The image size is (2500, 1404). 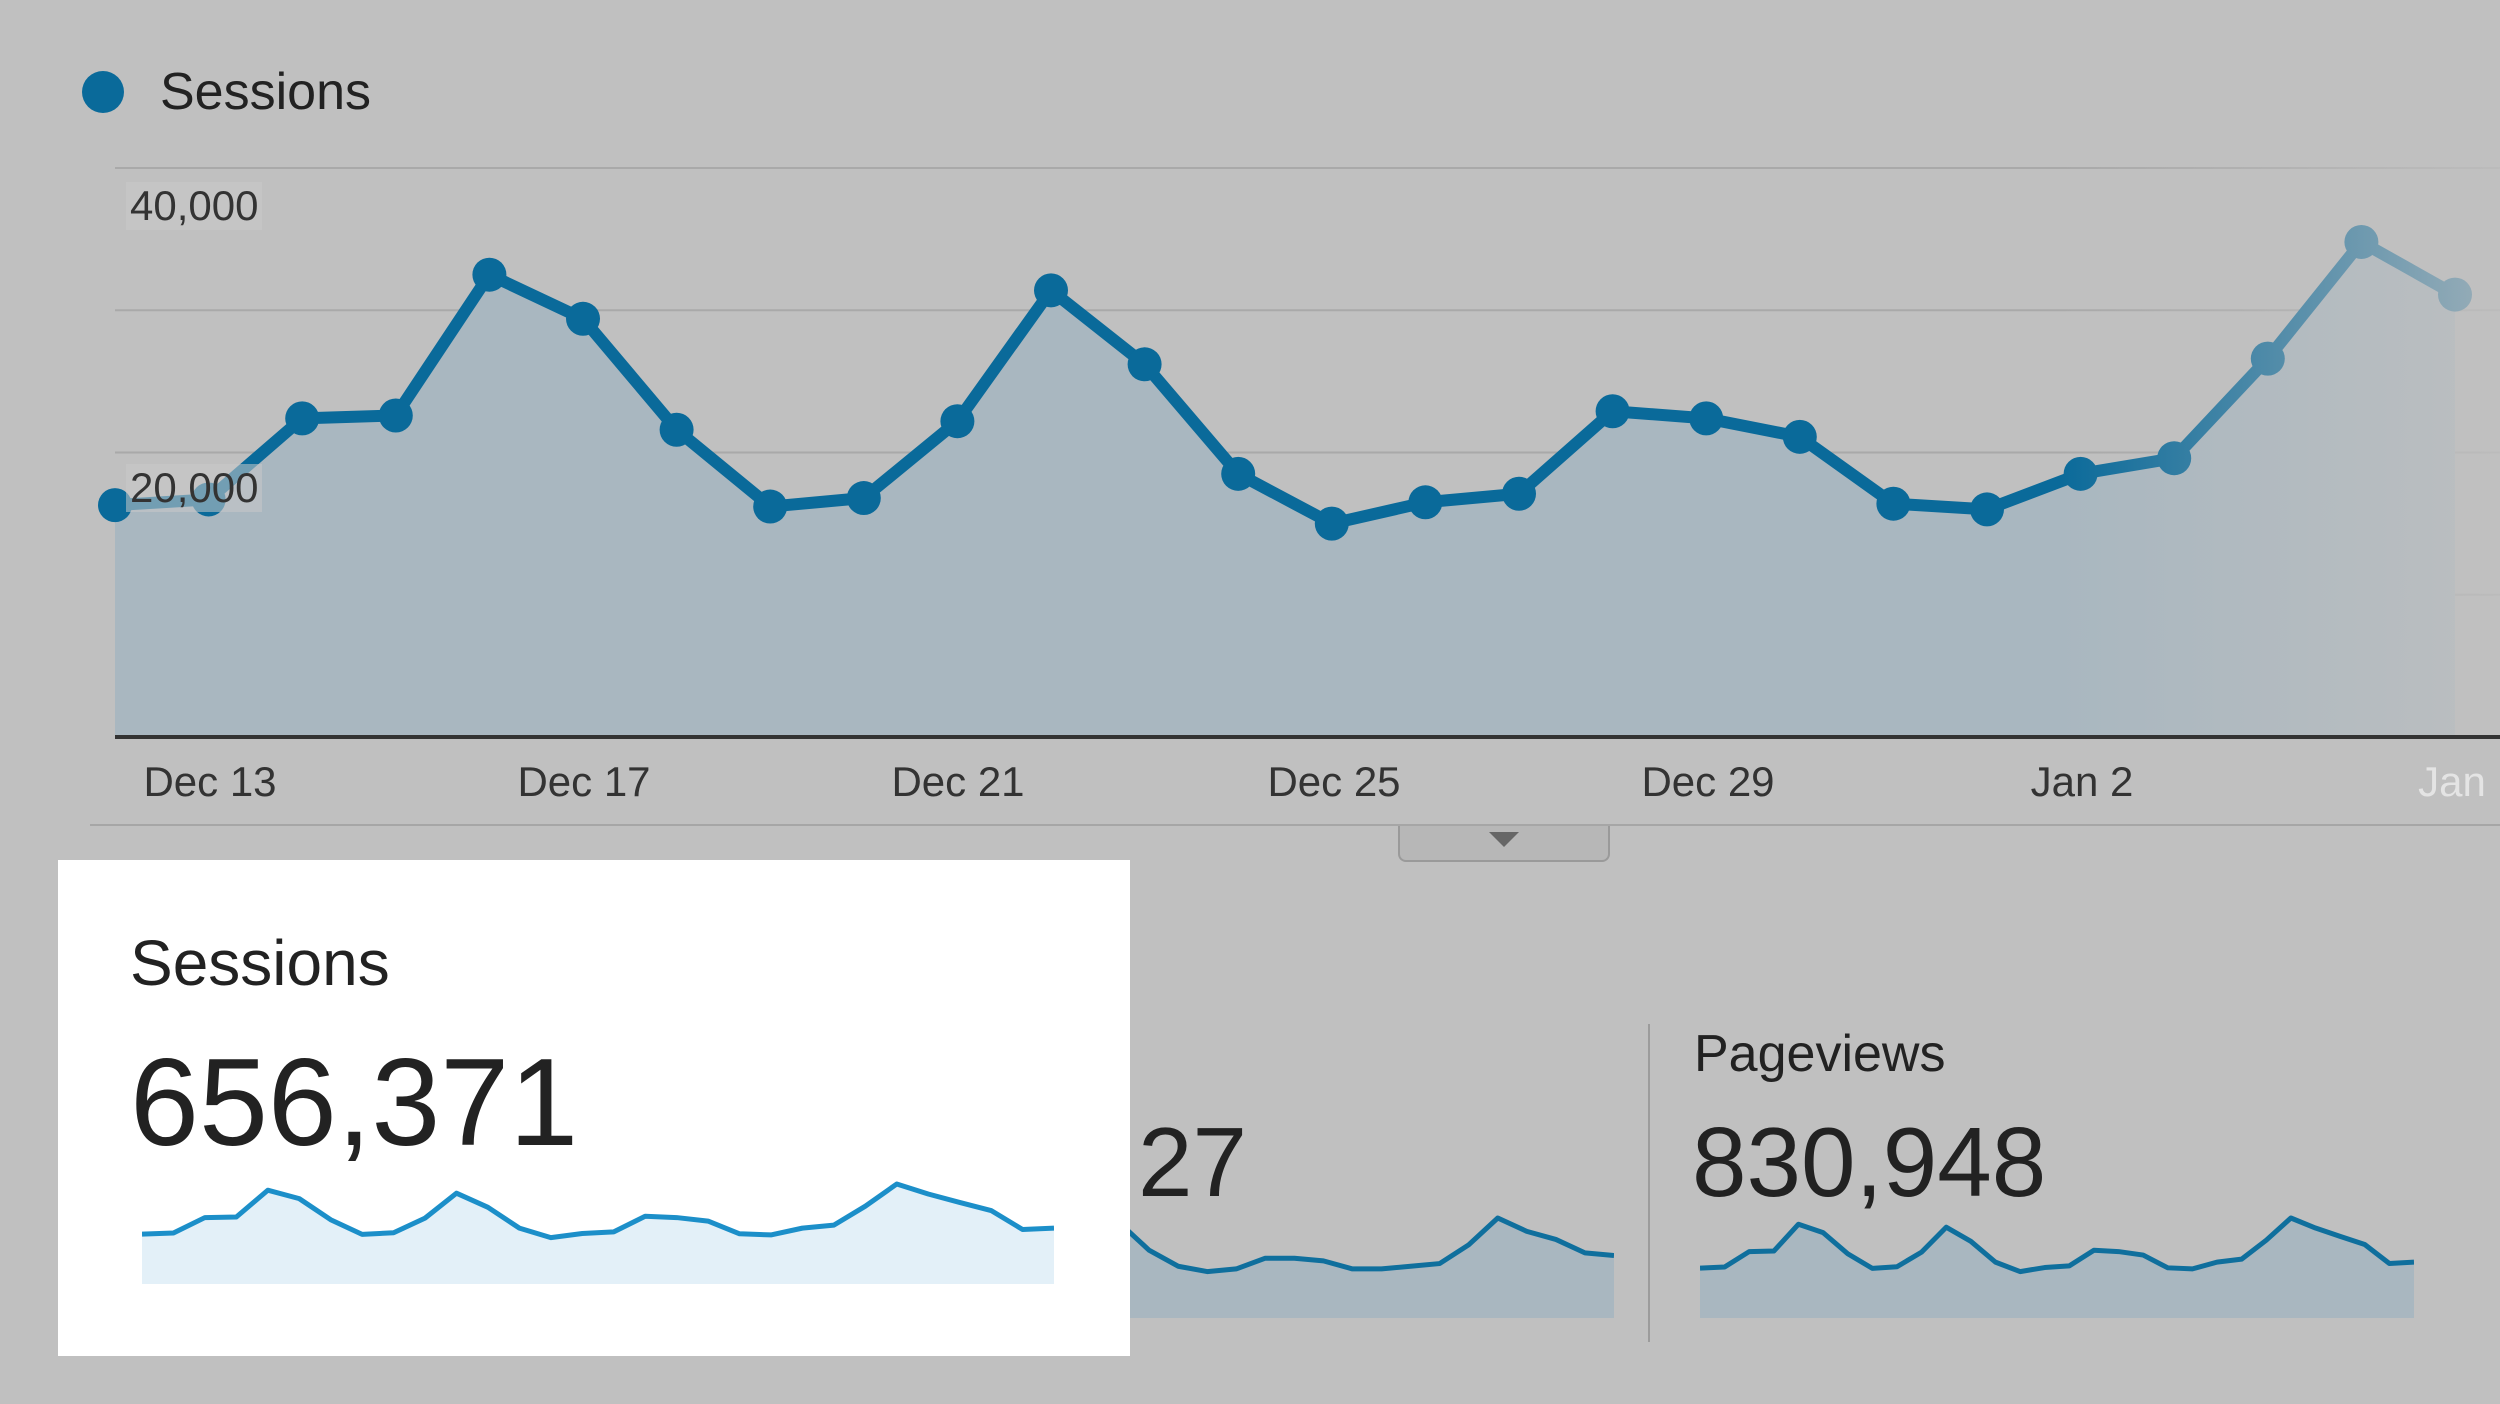 What do you see at coordinates (958, 781) in the screenshot?
I see `x-tick-label: Dec 21` at bounding box center [958, 781].